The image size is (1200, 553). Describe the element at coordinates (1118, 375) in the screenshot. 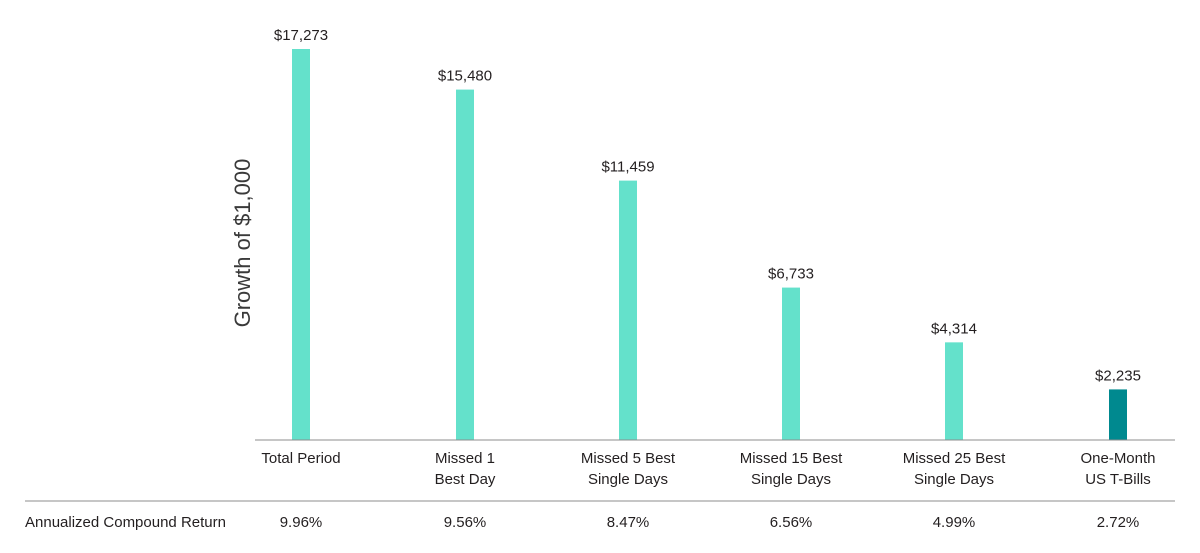

I see `bar-value-label-5: $2,235` at that location.